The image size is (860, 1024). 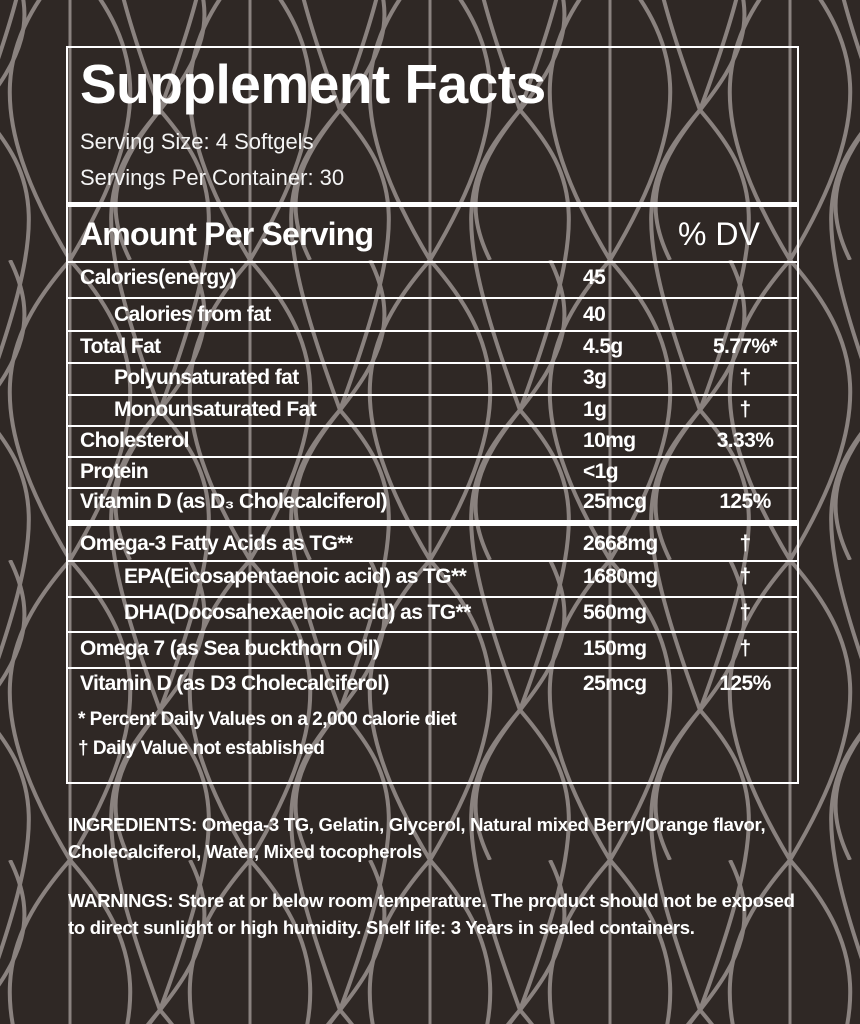 What do you see at coordinates (114, 471) in the screenshot?
I see `nutrient-name: Protein` at bounding box center [114, 471].